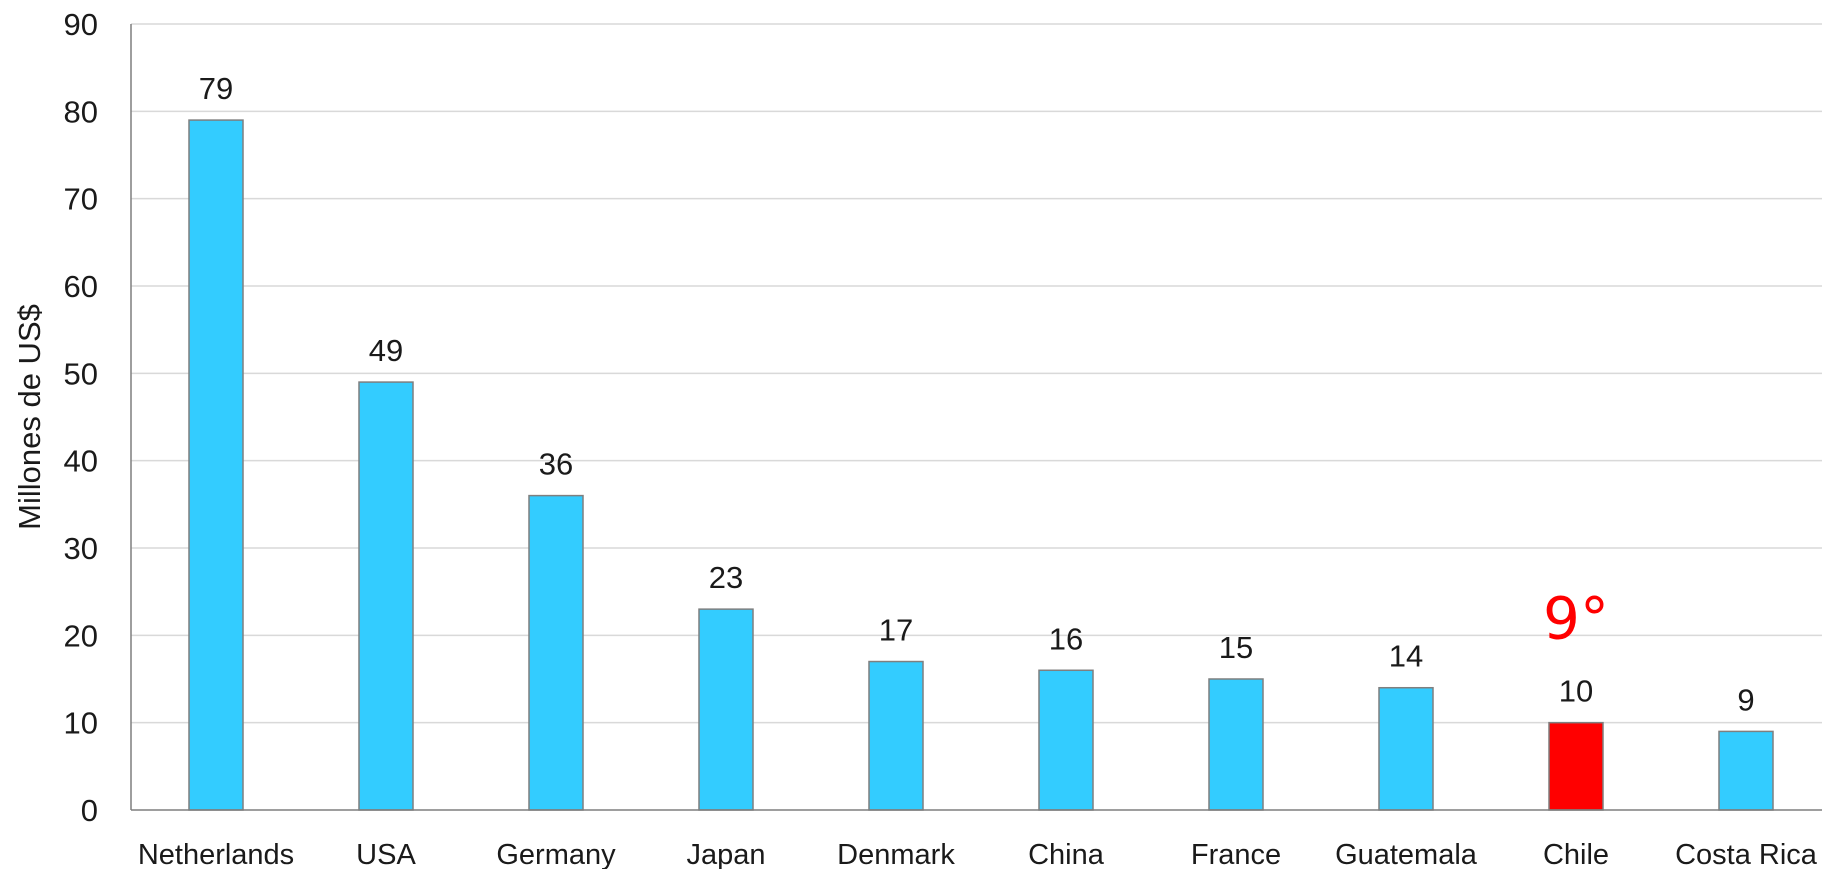 This screenshot has height=869, width=1822. What do you see at coordinates (386, 350) in the screenshot?
I see `data-label-usa: 49` at bounding box center [386, 350].